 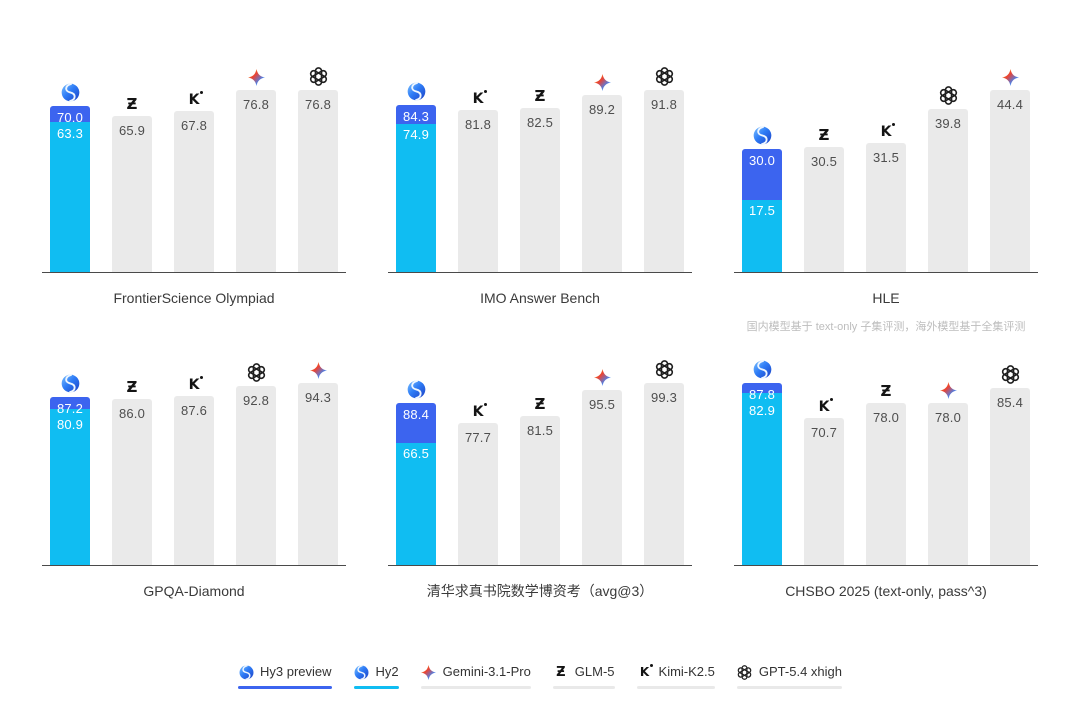 I want to click on legend-item-gpt-5-4-xhigh: GPT-5.4 xhigh, so click(x=789, y=676).